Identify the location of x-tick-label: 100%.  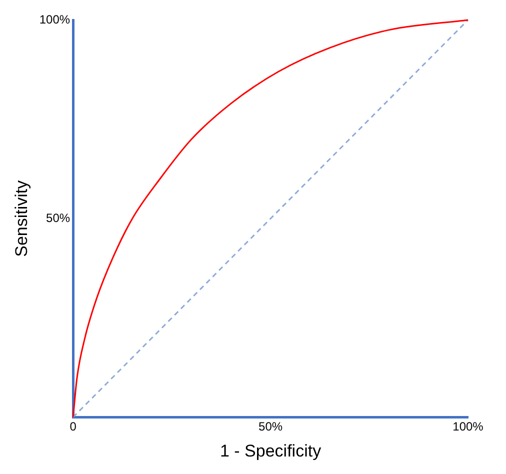
(468, 427).